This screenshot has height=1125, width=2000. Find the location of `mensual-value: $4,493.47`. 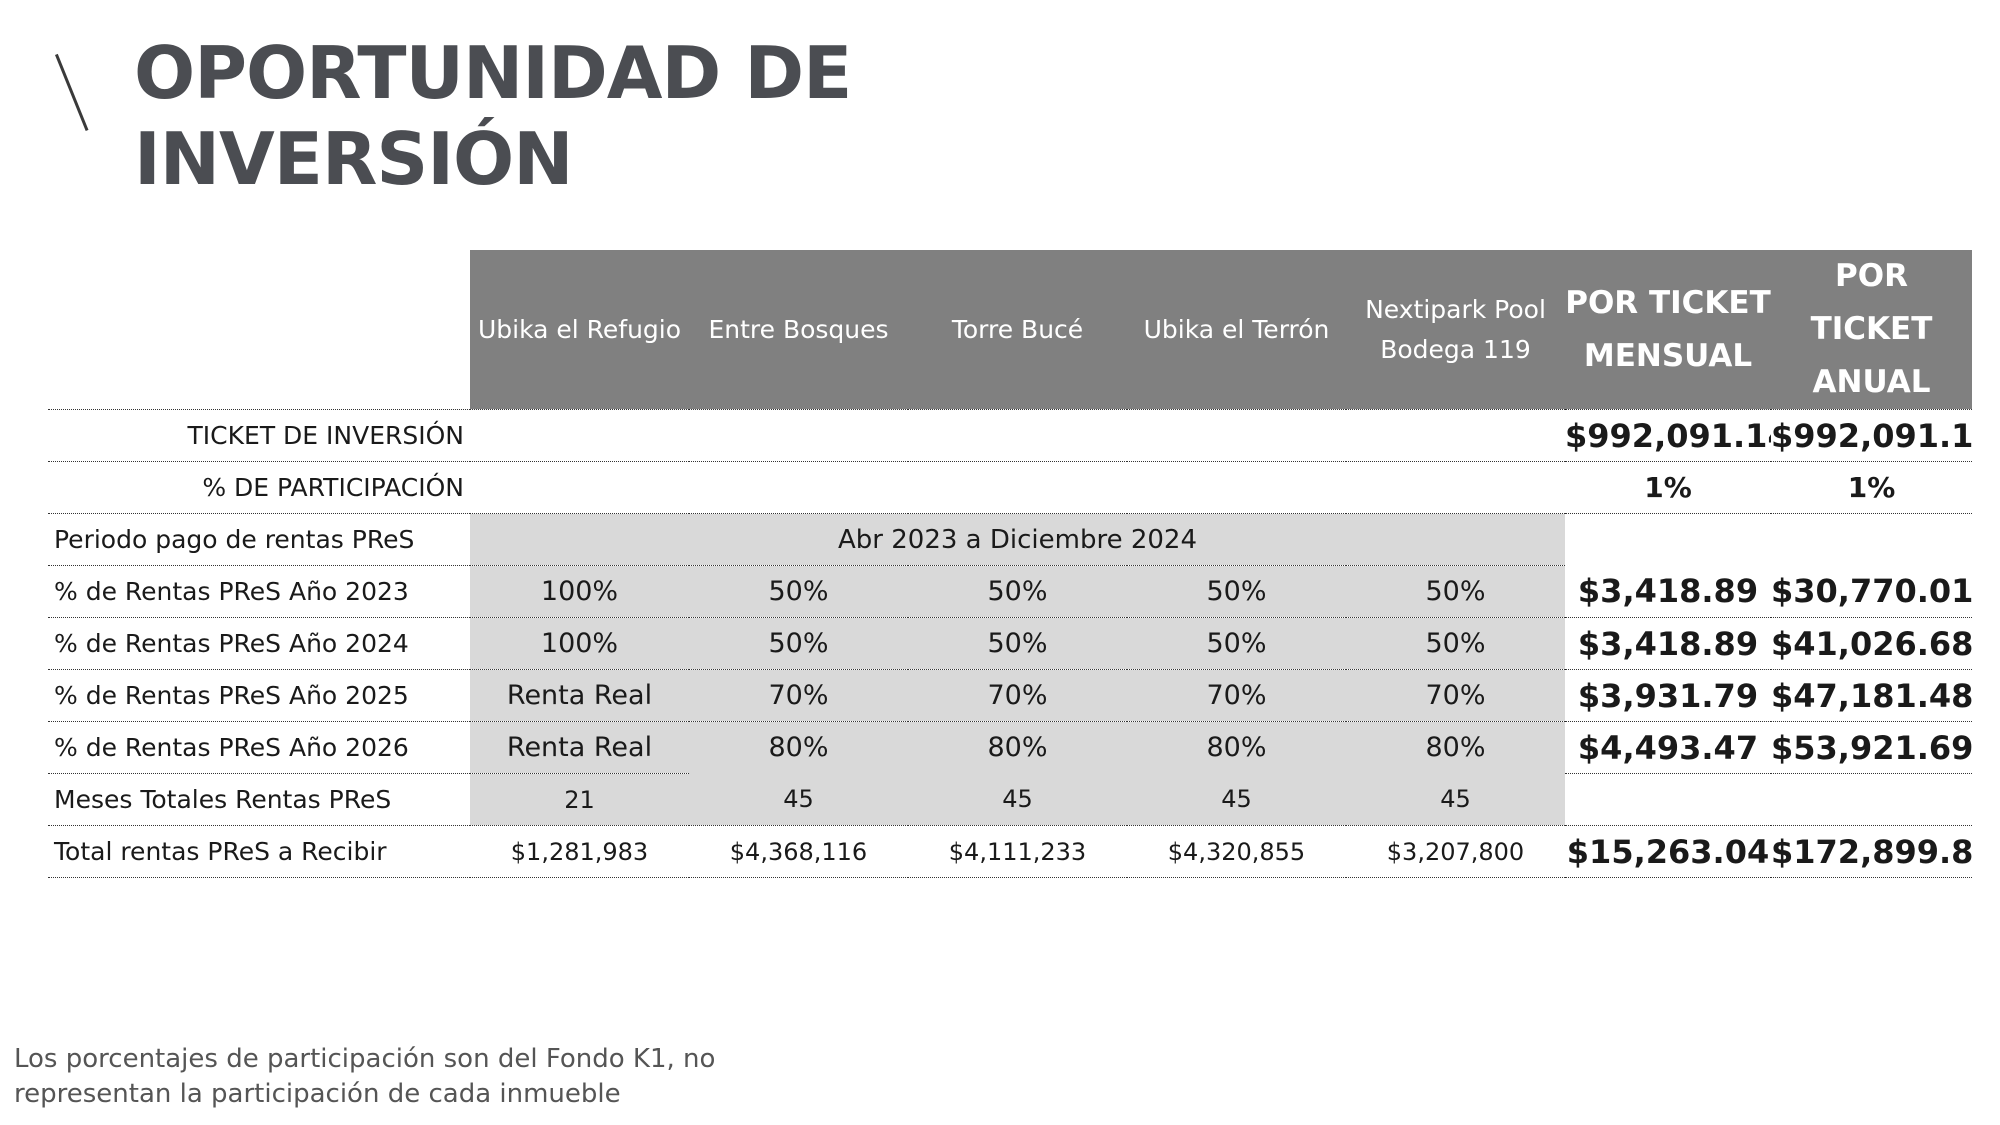

mensual-value: $4,493.47 is located at coordinates (1668, 747).